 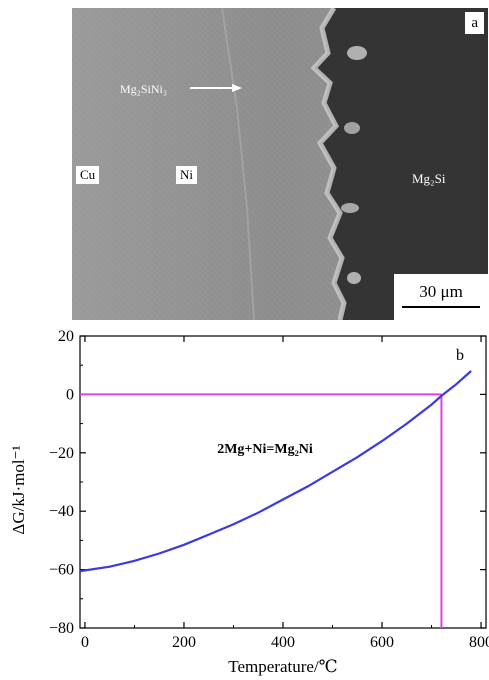 I want to click on y-tick-label: −60, so click(x=61, y=570).